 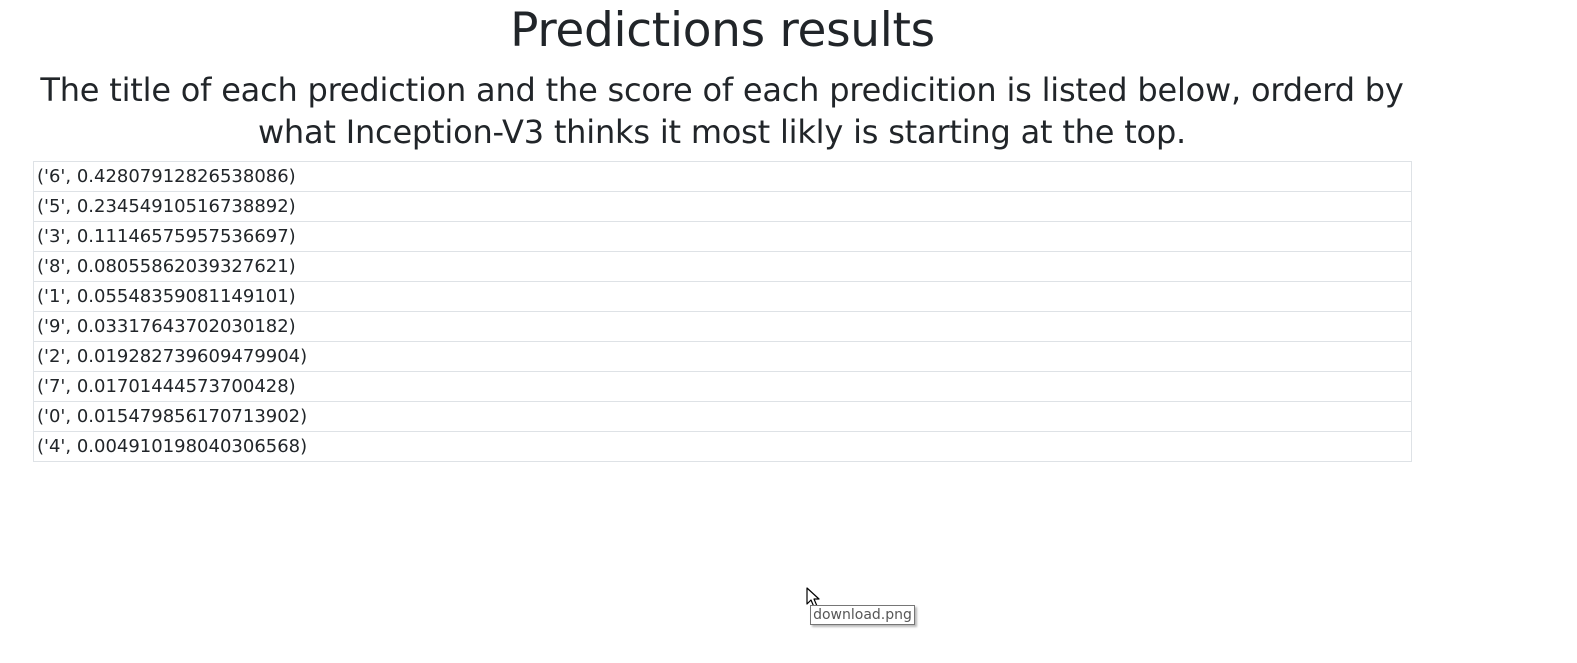 I want to click on table-row: ('5', 0.23454910516738892), so click(x=722, y=206).